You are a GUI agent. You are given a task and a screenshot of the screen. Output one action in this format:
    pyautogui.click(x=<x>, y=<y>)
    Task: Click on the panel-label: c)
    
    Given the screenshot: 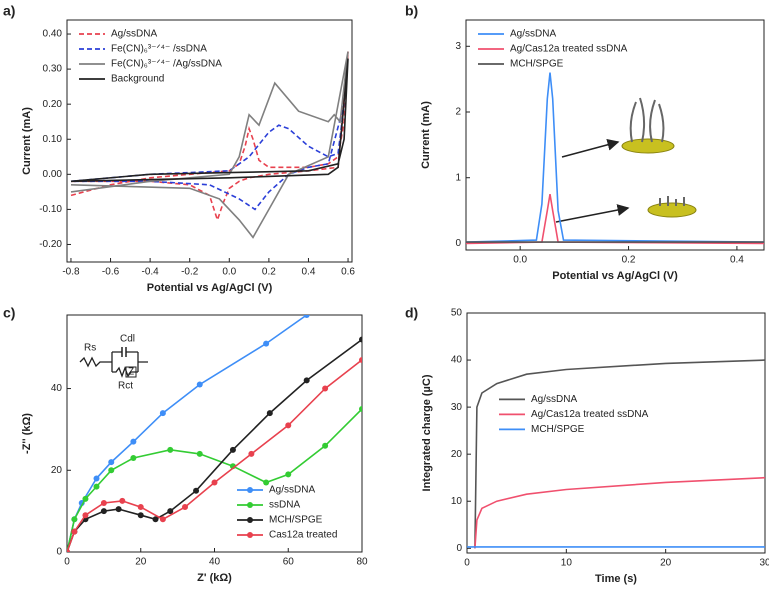 What is the action you would take?
    pyautogui.click(x=9, y=313)
    